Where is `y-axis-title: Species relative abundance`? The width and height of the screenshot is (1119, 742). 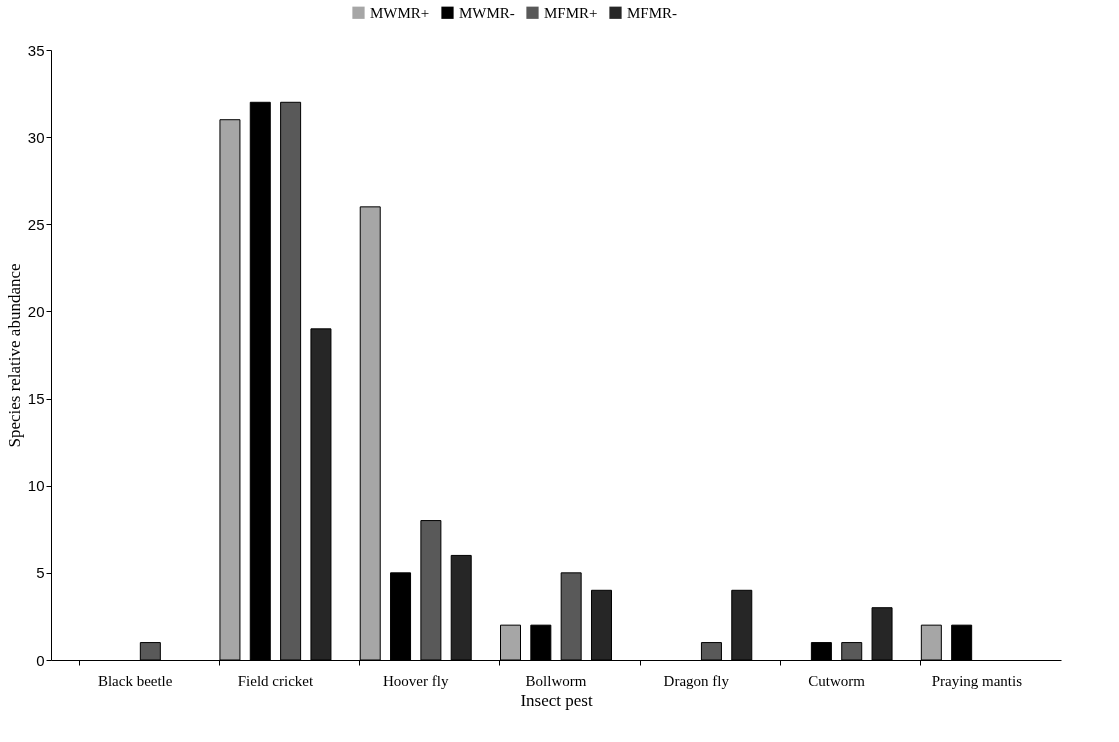 y-axis-title: Species relative abundance is located at coordinates (14, 355).